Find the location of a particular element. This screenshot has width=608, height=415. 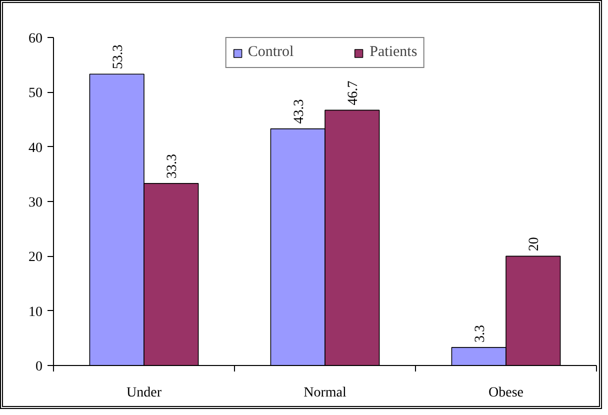

x-tick-label: Under is located at coordinates (144, 393).